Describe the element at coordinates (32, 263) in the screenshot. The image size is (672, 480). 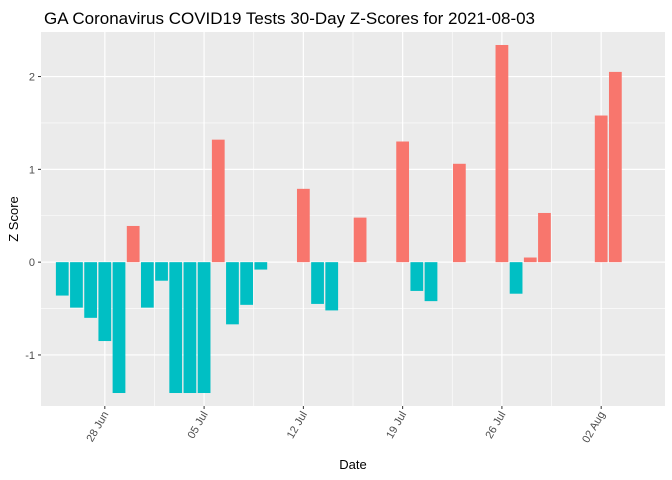
I see `y-tick-label: 0` at that location.